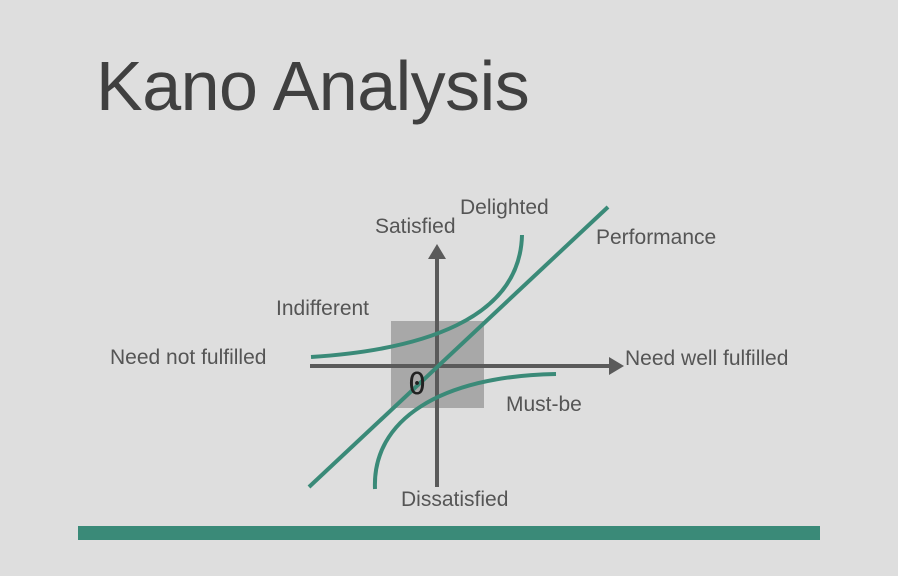  I want to click on performance-label: Performance, so click(656, 237).